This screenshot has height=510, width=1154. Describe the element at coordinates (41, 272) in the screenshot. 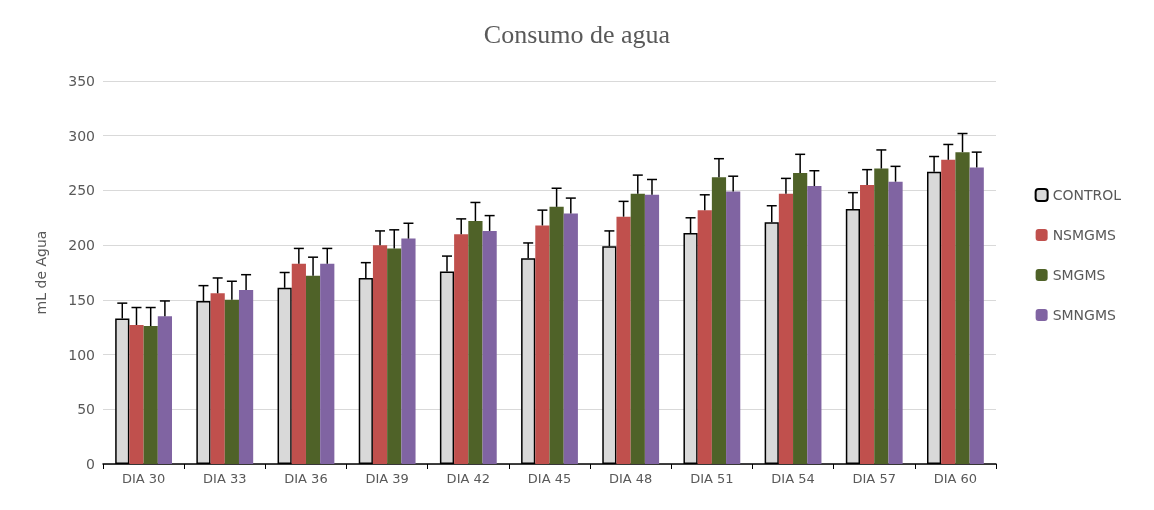

I see `y-axis-title: mL de Agua` at that location.